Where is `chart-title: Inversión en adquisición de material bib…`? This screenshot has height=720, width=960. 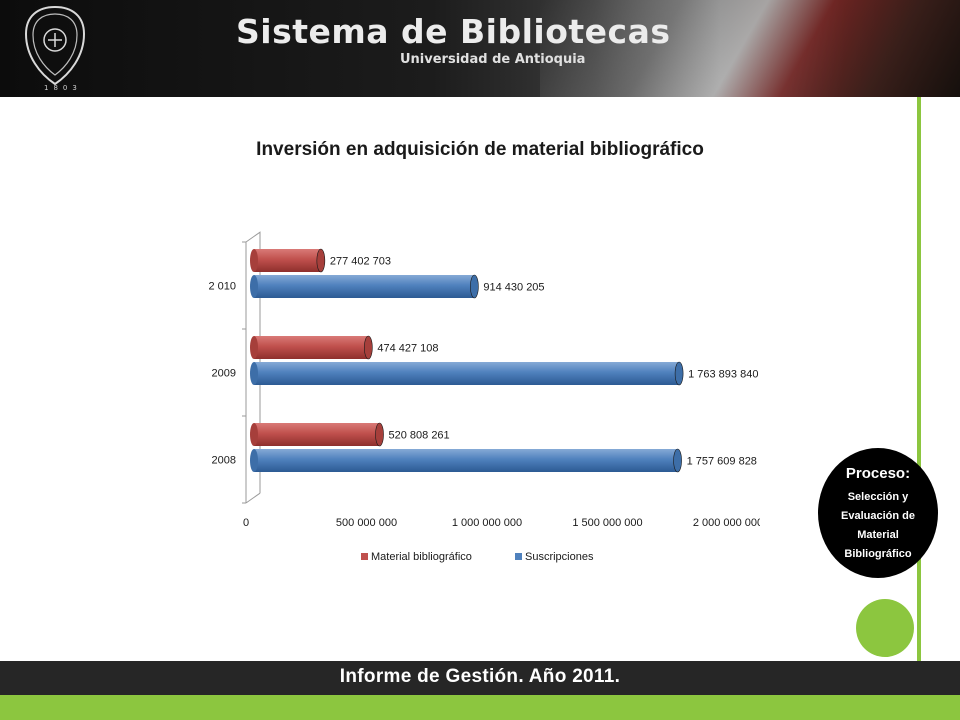
chart-title: Inversión en adquisición de material bib… is located at coordinates (480, 149).